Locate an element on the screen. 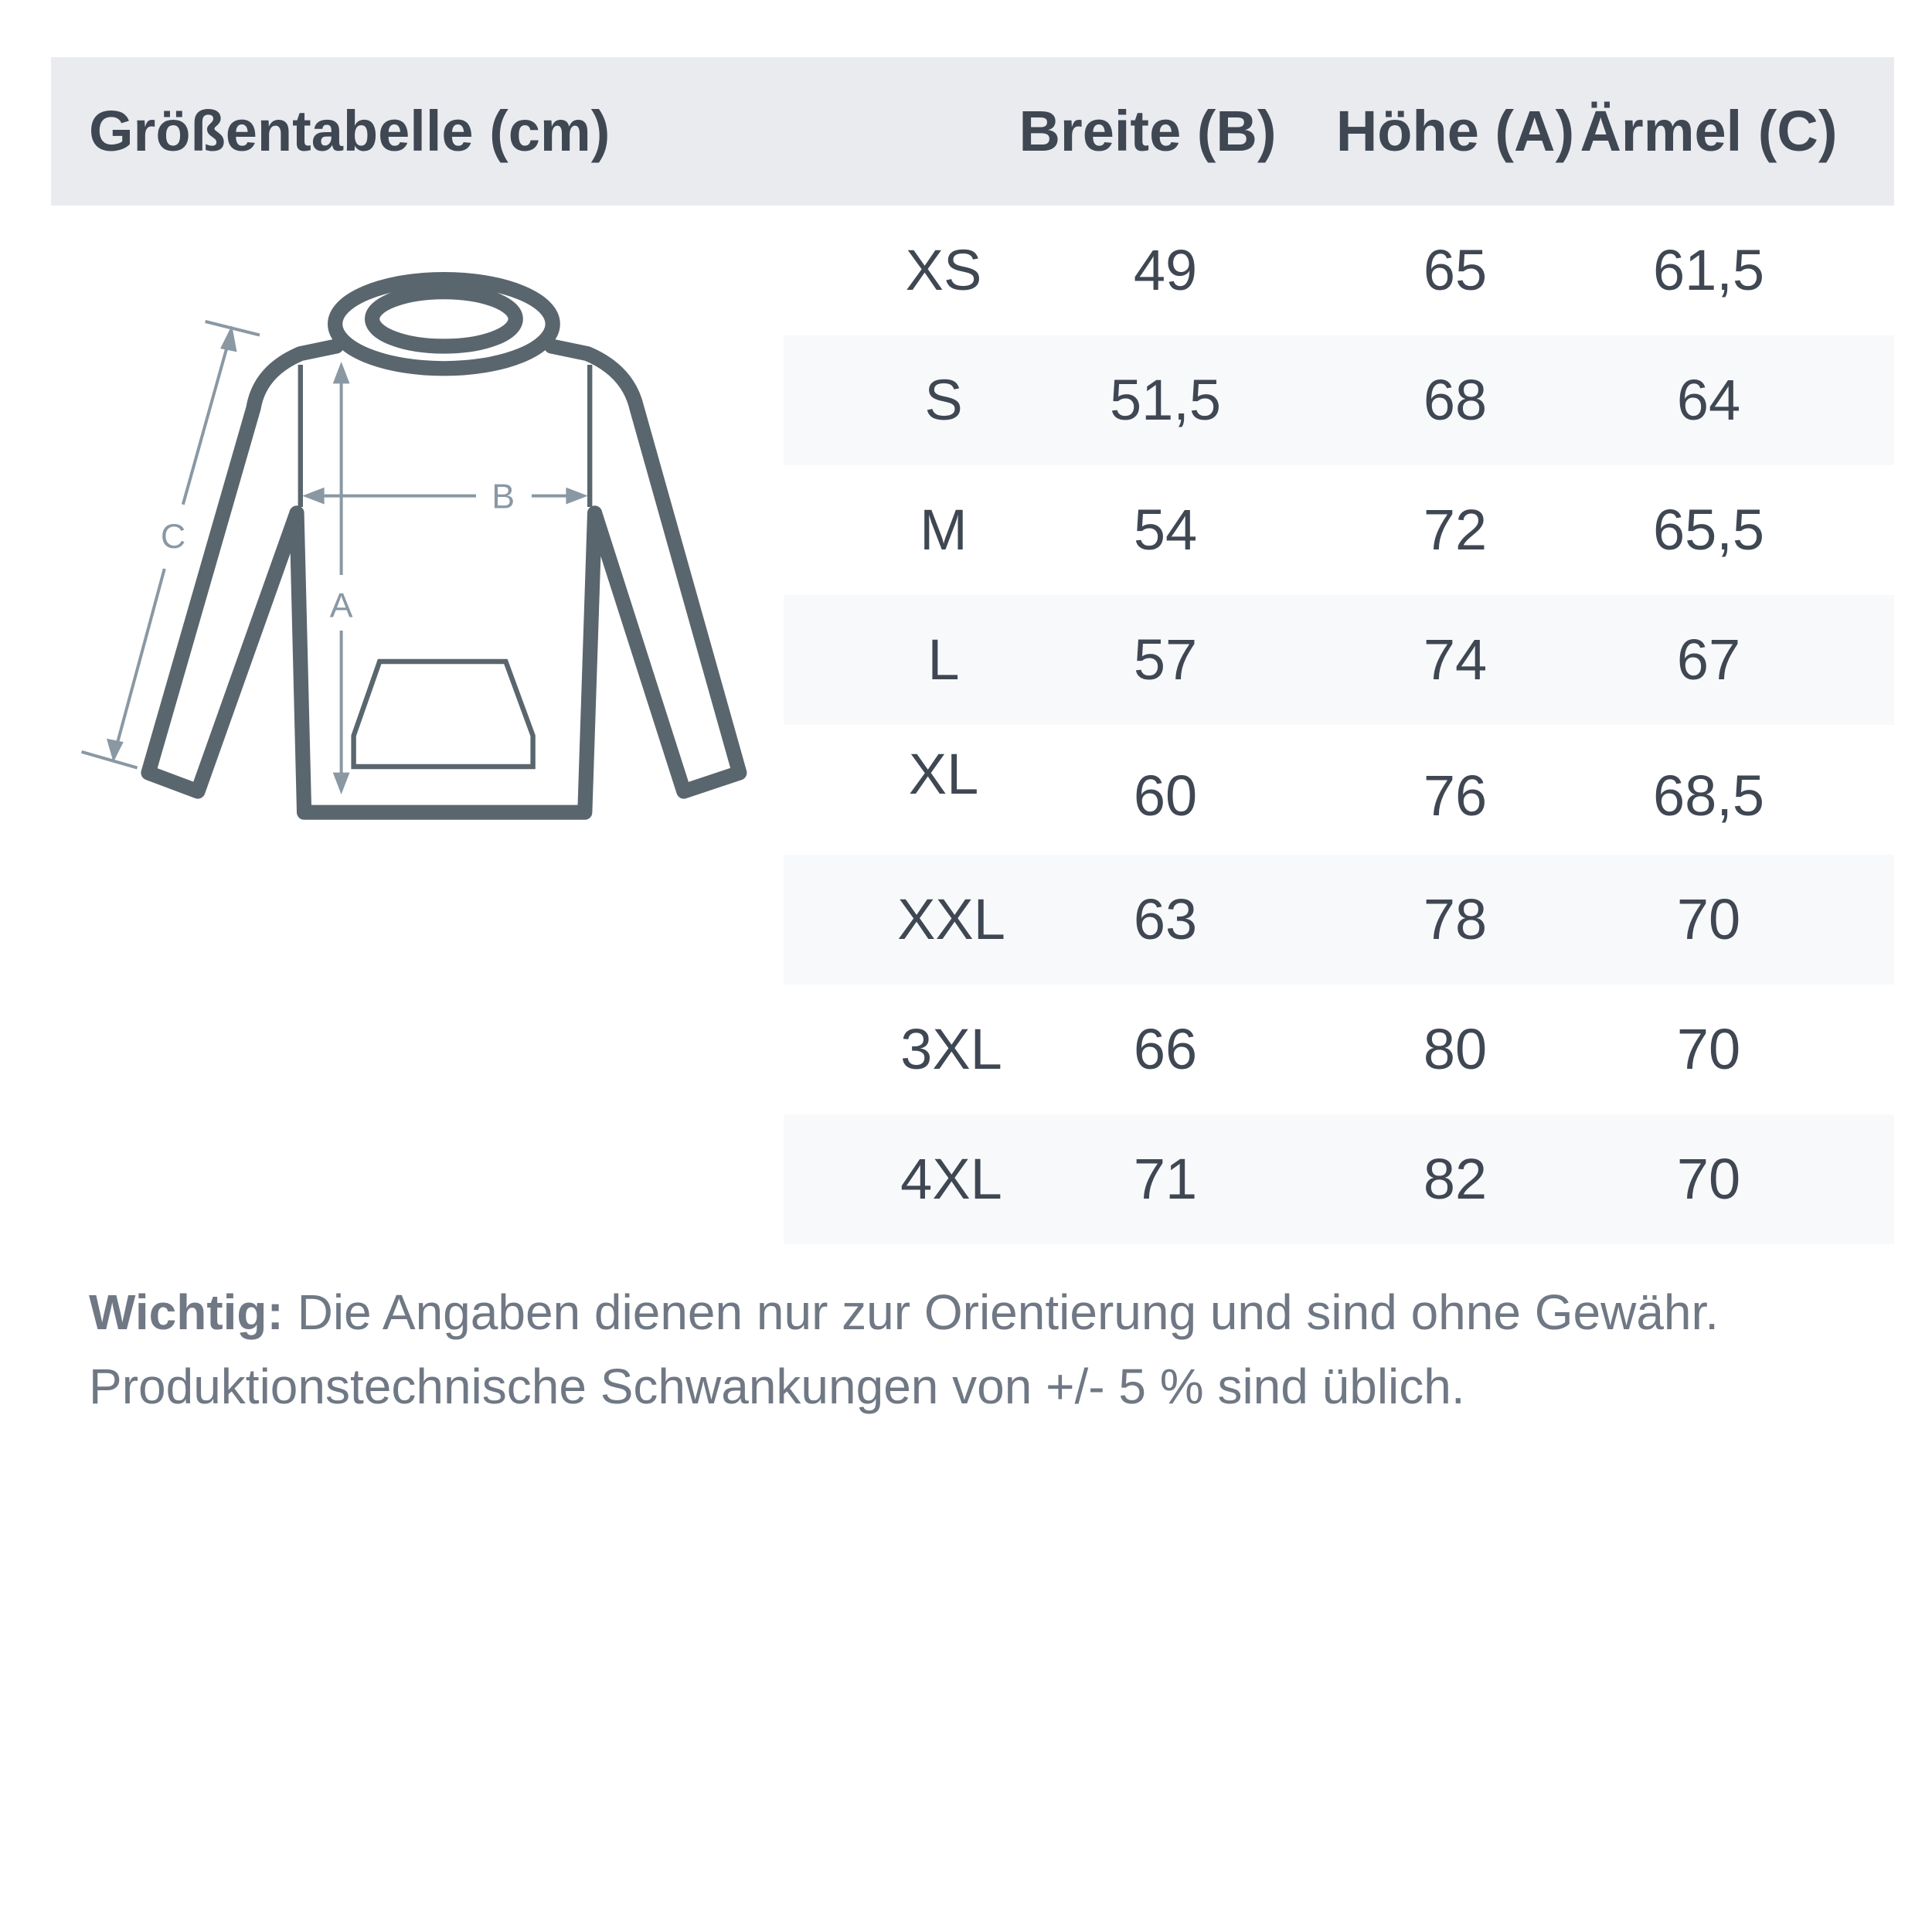  aermel-cell: 61,5 is located at coordinates (1709, 270).